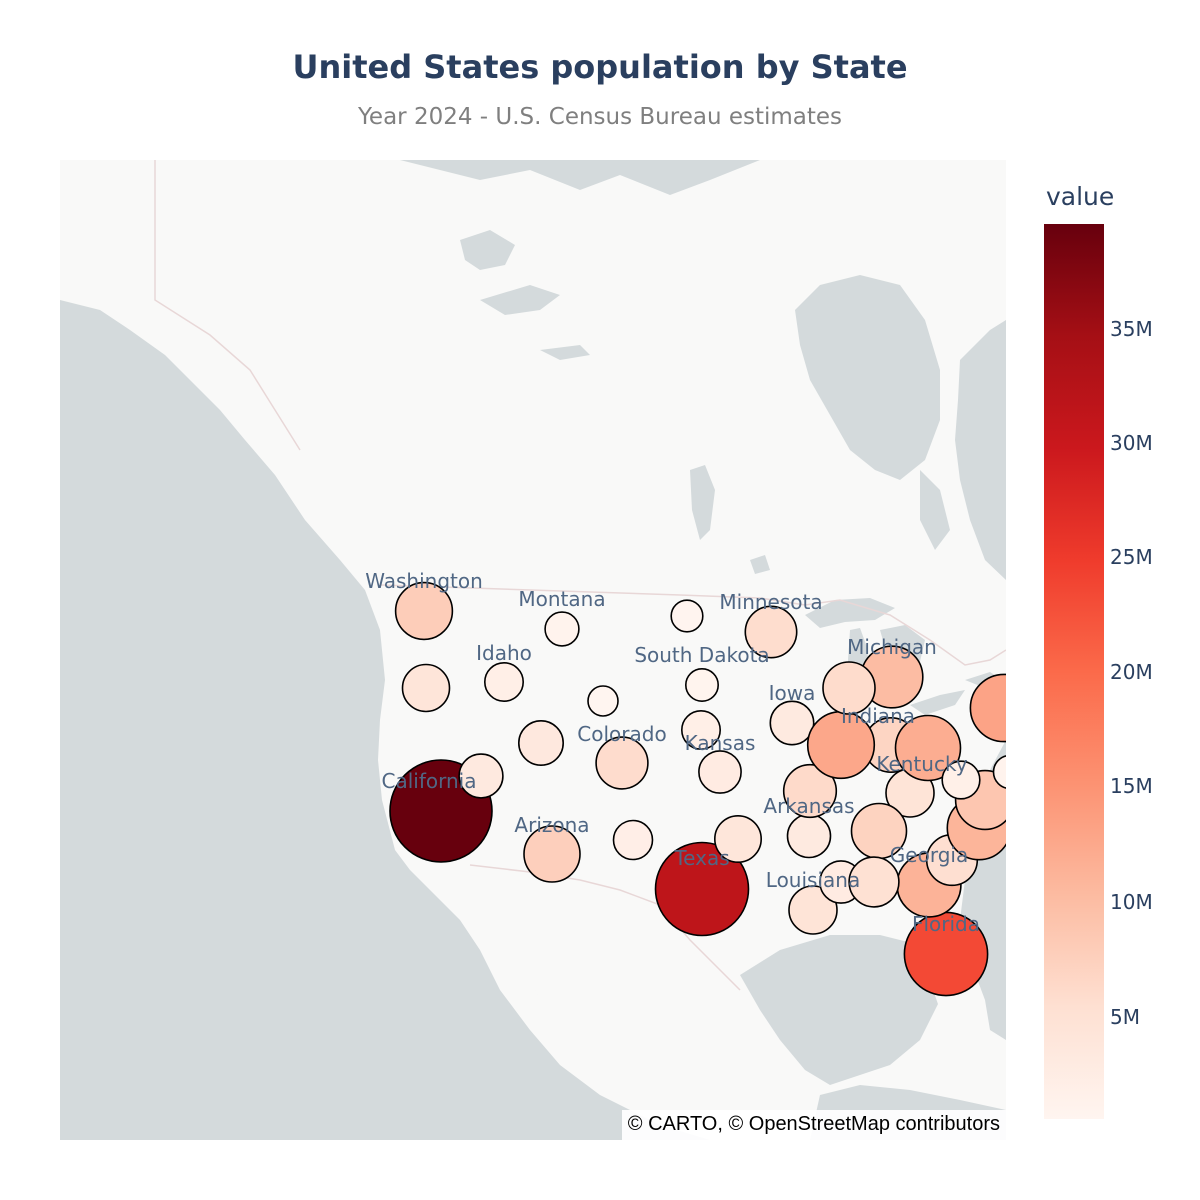 The image size is (1200, 1200). I want to click on state-label-south-dakota: South Dakota, so click(701, 655).